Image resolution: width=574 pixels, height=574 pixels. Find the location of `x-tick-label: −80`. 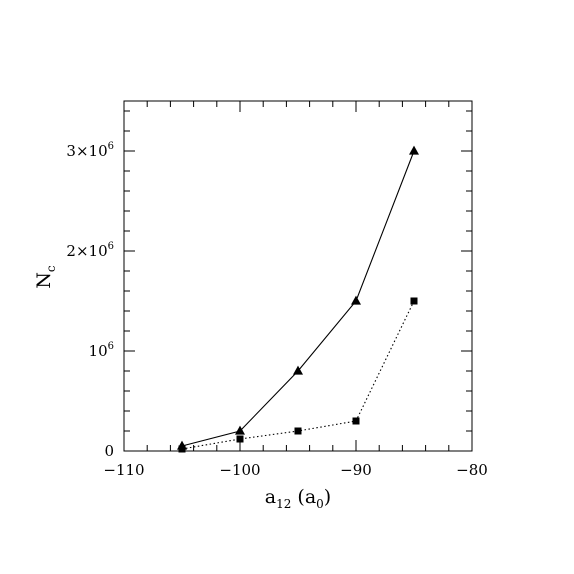

x-tick-label: −80 is located at coordinates (472, 470).